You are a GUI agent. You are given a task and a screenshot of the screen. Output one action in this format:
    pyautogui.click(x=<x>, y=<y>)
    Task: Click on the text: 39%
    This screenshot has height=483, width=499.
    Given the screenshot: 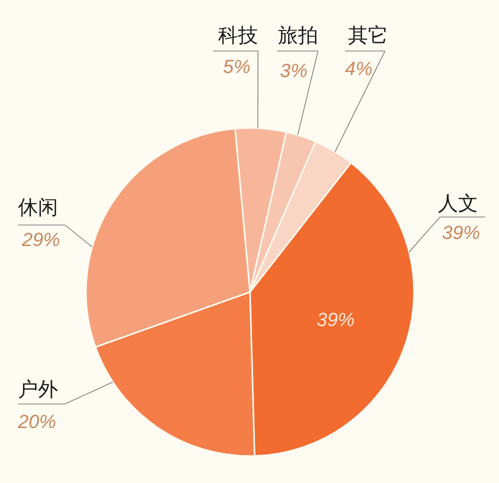 What is the action you would take?
    pyautogui.click(x=335, y=321)
    